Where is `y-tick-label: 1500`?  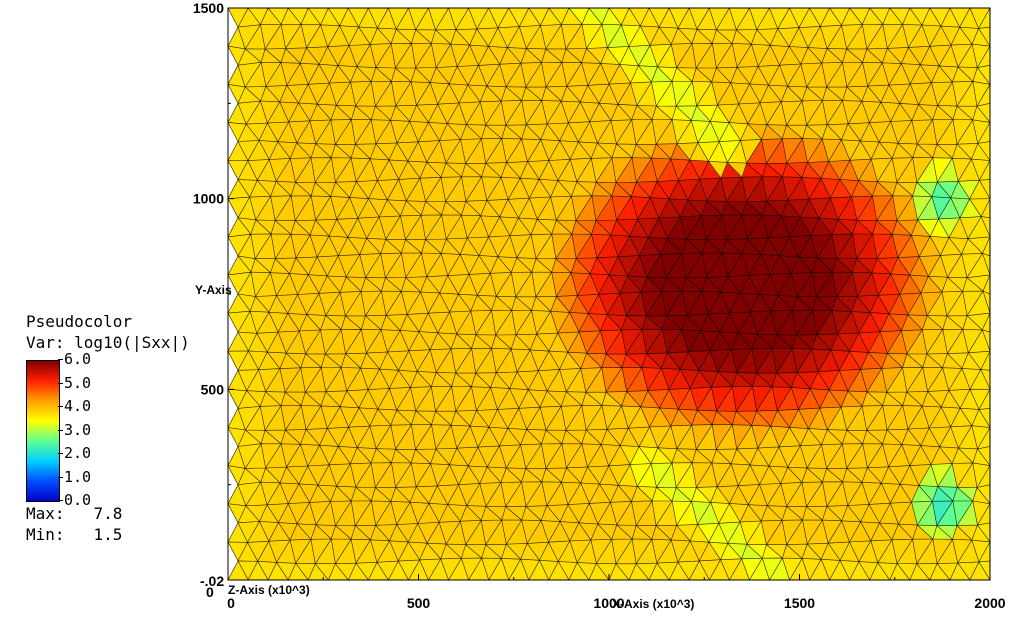 y-tick-label: 1500 is located at coordinates (208, 8).